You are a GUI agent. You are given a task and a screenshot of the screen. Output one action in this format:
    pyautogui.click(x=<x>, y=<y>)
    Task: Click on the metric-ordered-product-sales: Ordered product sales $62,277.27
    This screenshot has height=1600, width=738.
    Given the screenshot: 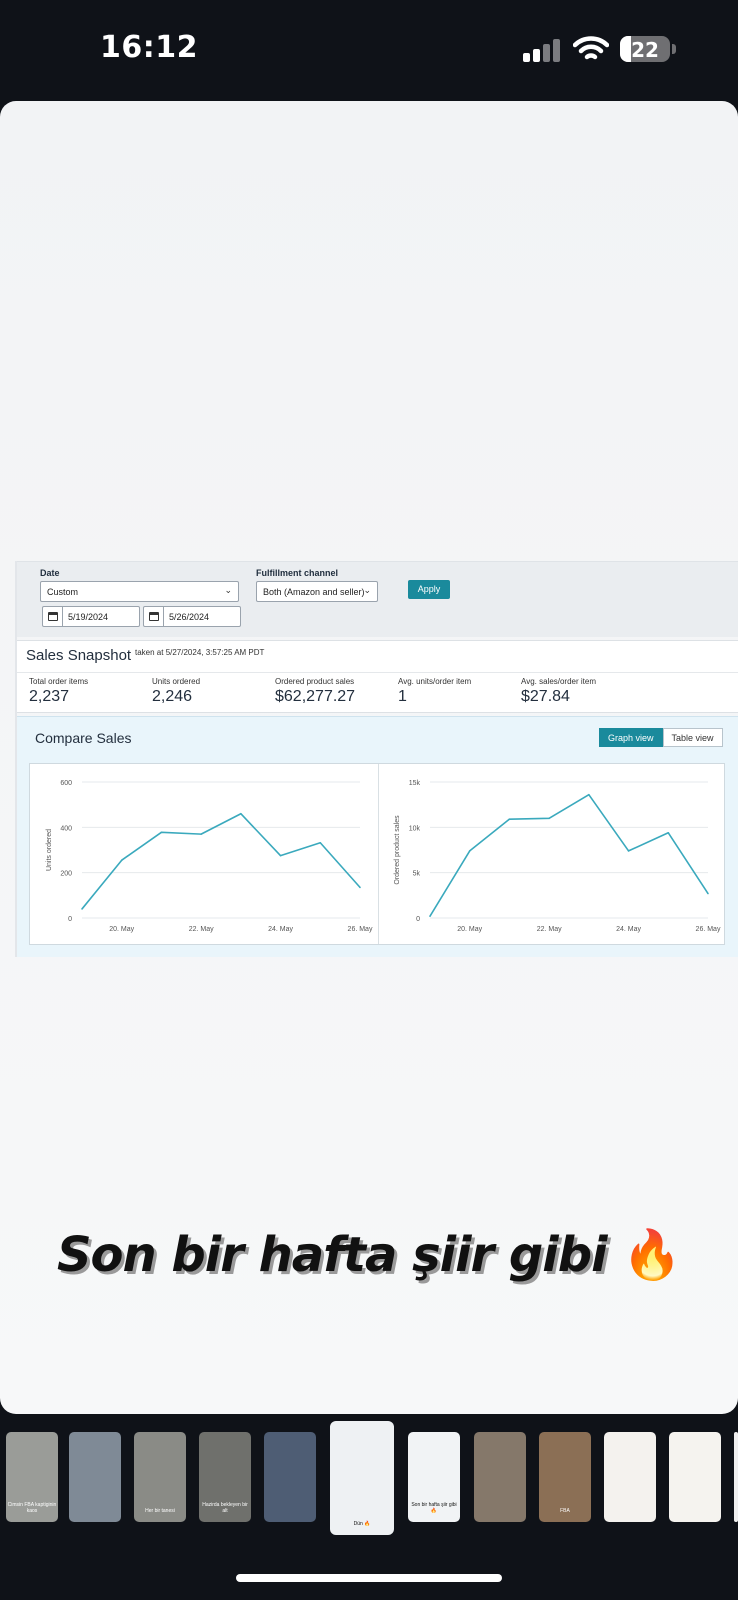 What is the action you would take?
    pyautogui.click(x=315, y=691)
    